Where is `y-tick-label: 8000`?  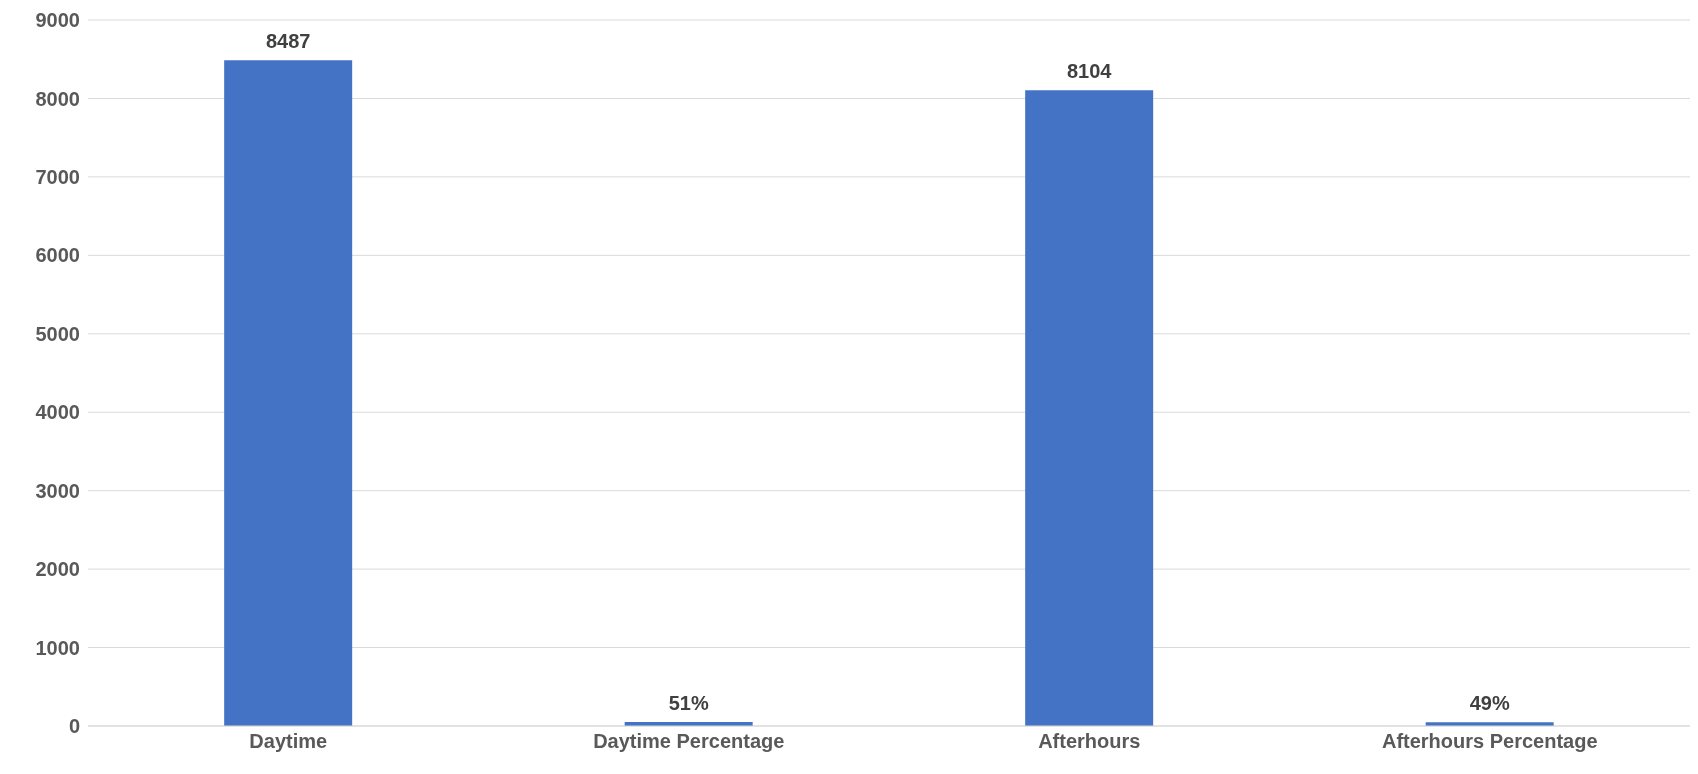
y-tick-label: 8000 is located at coordinates (57, 98).